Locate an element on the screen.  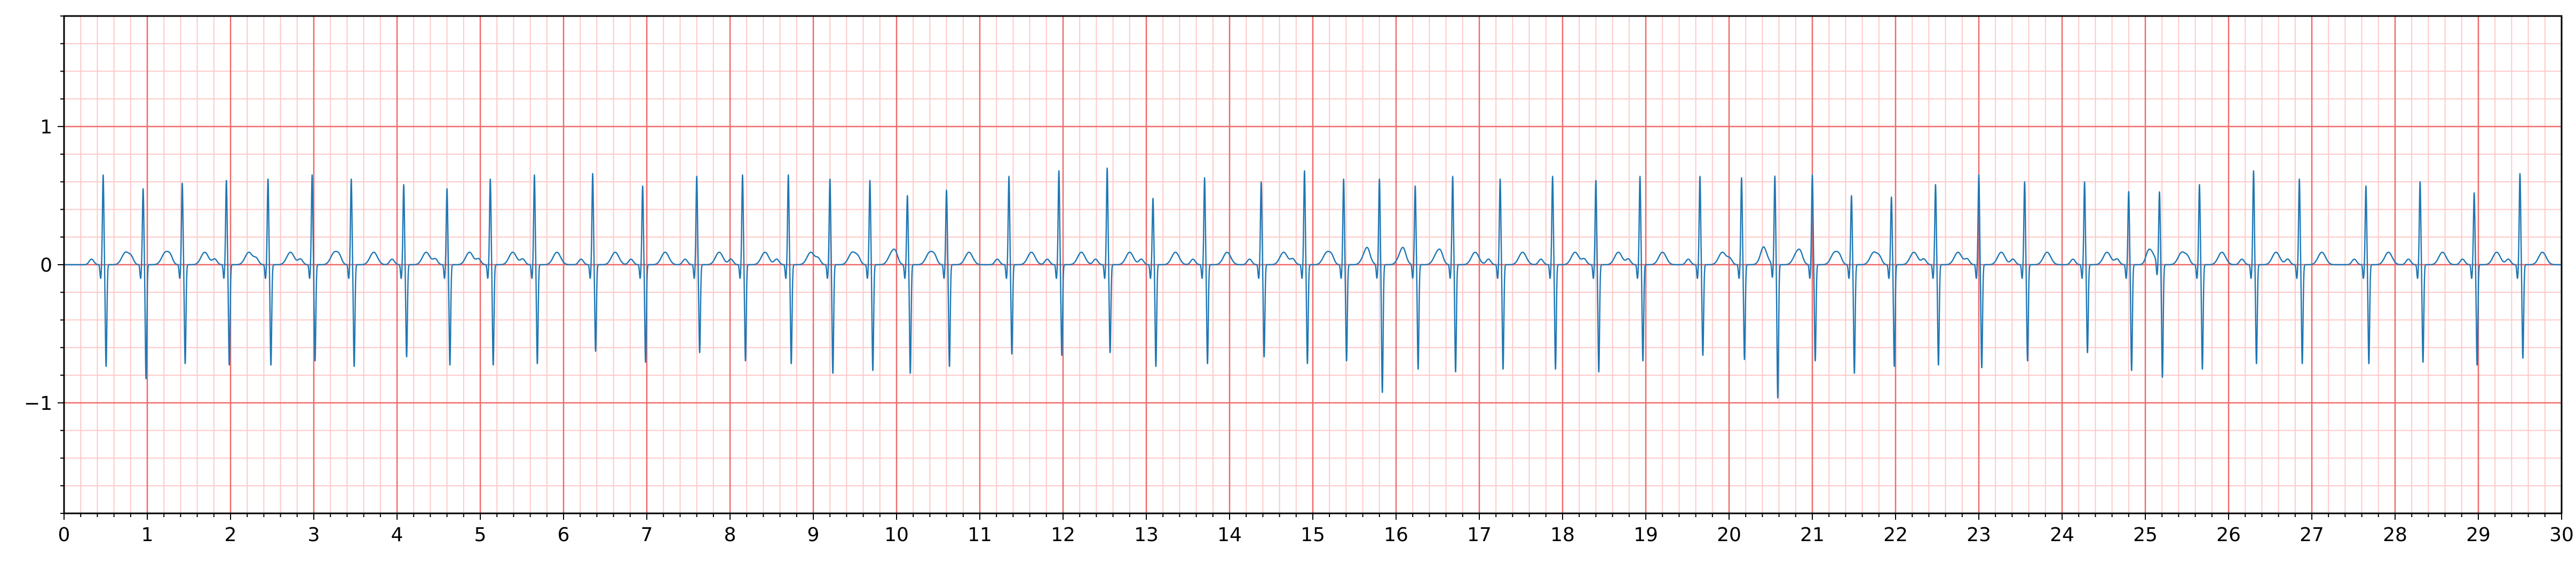
x-tick-label: 21 is located at coordinates (1812, 535).